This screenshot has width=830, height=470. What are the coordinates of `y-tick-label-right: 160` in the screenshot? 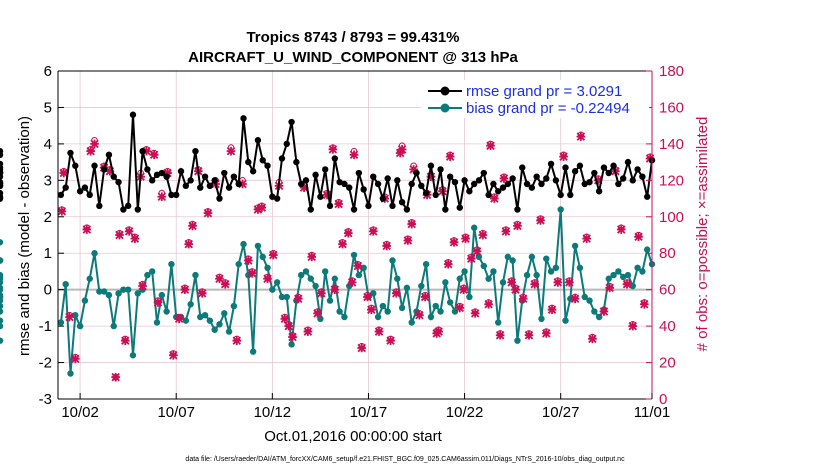 It's located at (671, 107).